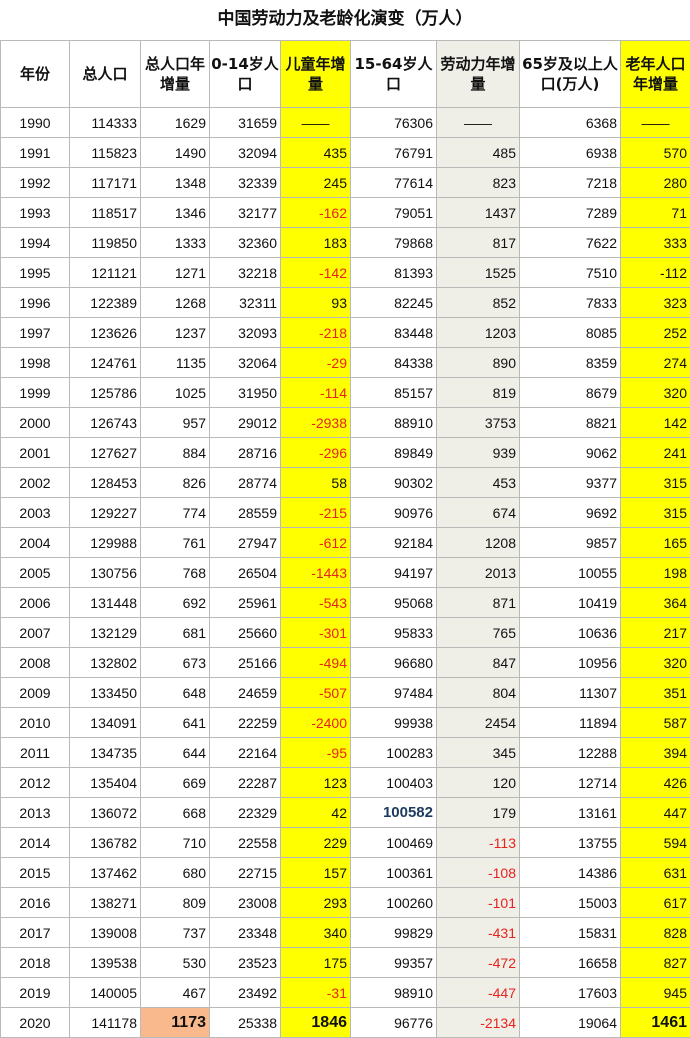  Describe the element at coordinates (245, 902) in the screenshot. I see `cell-age-0-14: 23008` at that location.